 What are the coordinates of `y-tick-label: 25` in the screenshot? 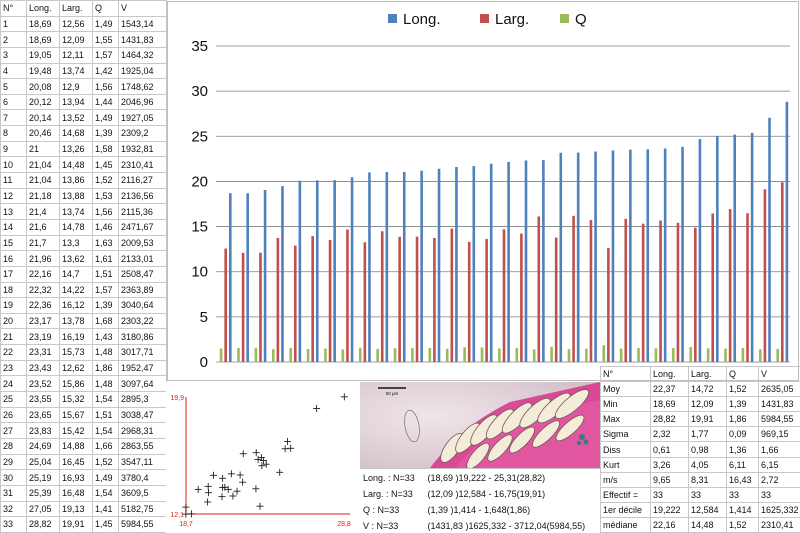 It's located at (199, 136).